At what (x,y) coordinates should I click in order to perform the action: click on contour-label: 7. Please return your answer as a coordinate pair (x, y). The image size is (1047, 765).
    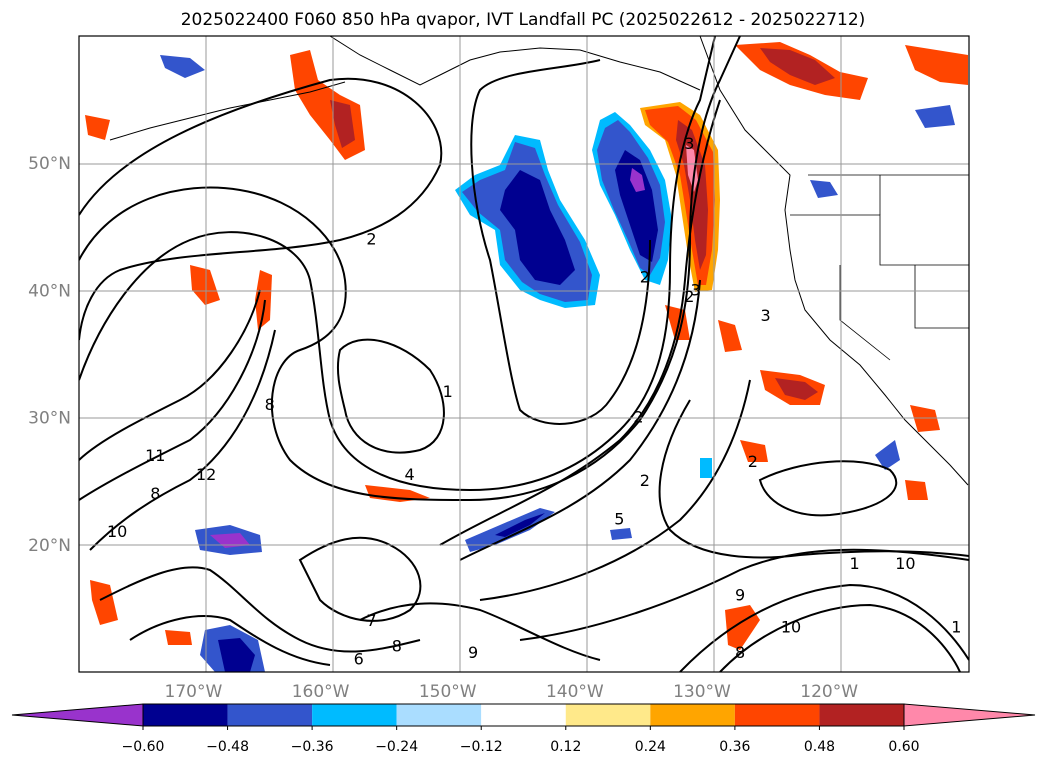
    Looking at the image, I should click on (371, 620).